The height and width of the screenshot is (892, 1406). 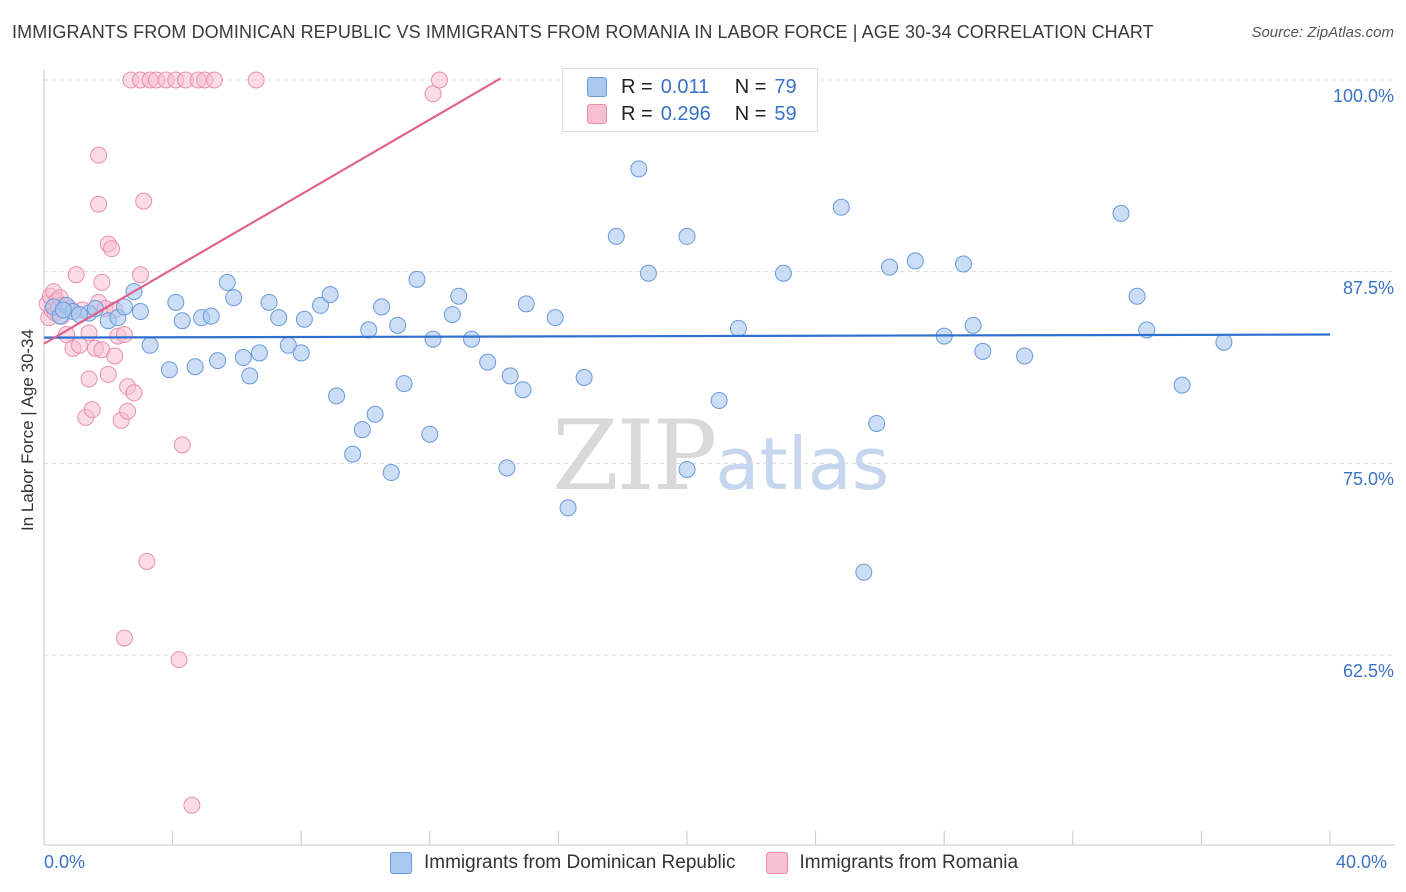 I want to click on y-tick-label-62-5: 62.5%, so click(x=1368, y=671).